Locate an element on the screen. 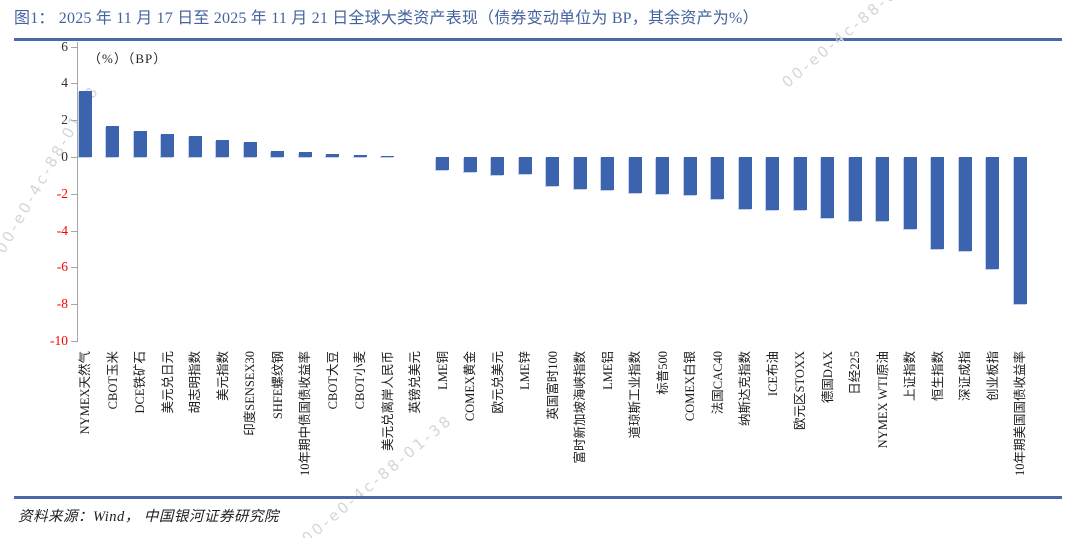 This screenshot has height=538, width=1075. x-axis-label: SHFE螺纹钢 is located at coordinates (277, 385).